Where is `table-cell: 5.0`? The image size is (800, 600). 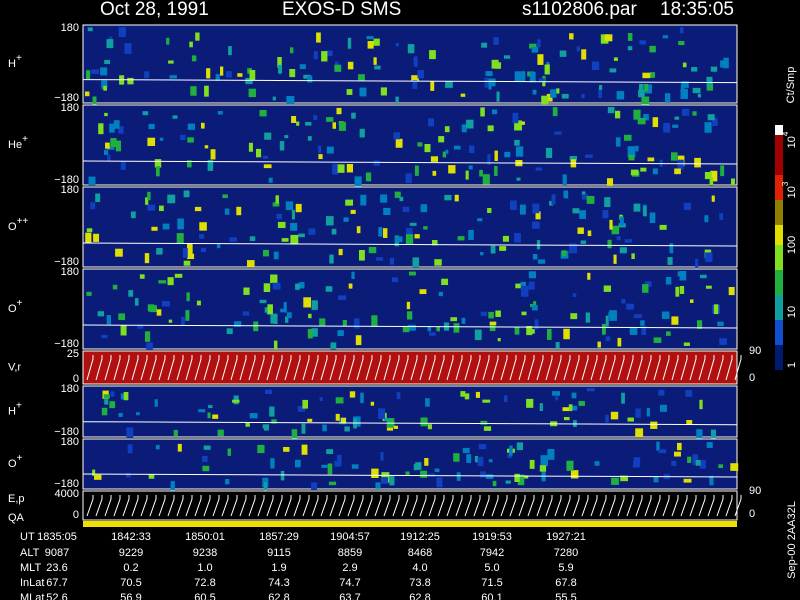
table-cell: 5.0 is located at coordinates (491, 568).